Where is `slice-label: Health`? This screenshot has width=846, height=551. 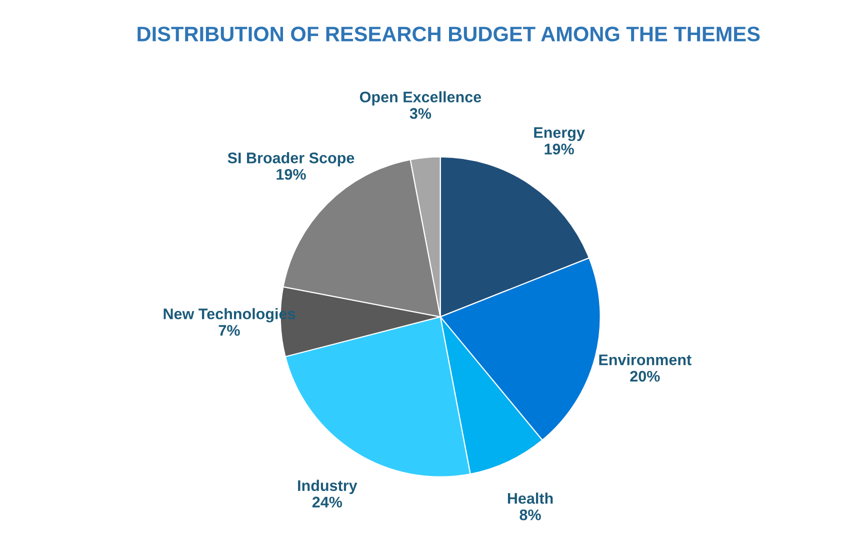
slice-label: Health is located at coordinates (530, 498).